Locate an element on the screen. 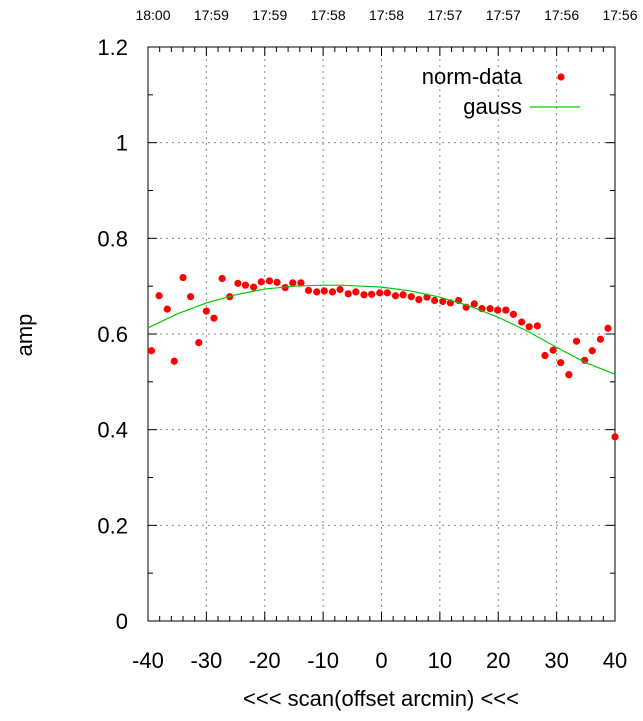 This screenshot has width=643, height=721. x-tick-label: 40 is located at coordinates (615, 660).